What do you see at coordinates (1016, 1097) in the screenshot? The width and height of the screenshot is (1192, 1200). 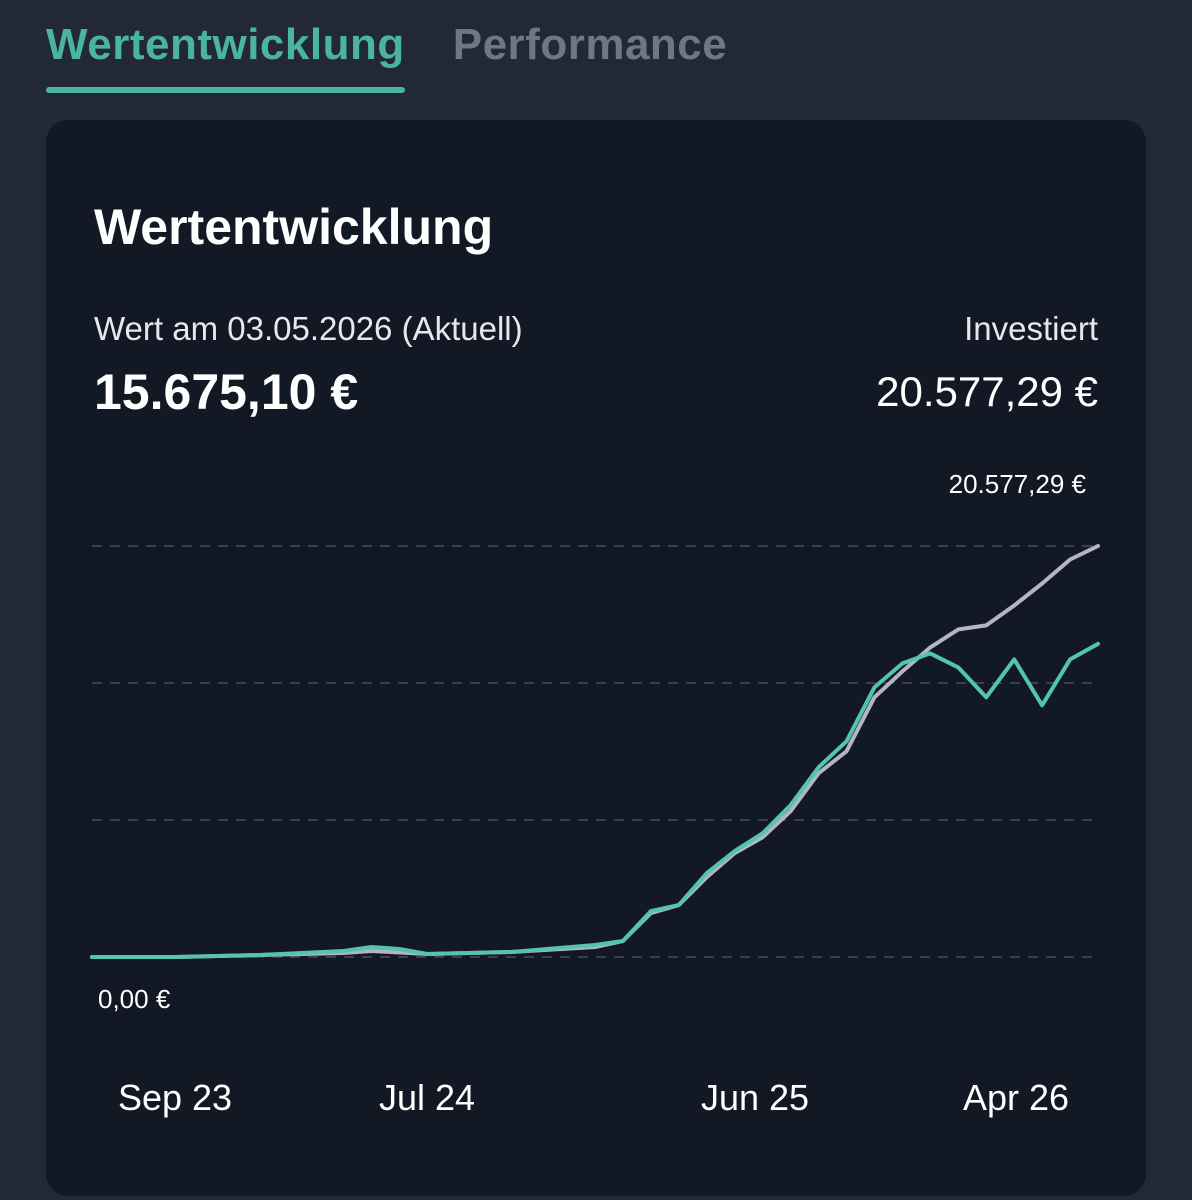 I see `x-tick-label: Apr 26` at bounding box center [1016, 1097].